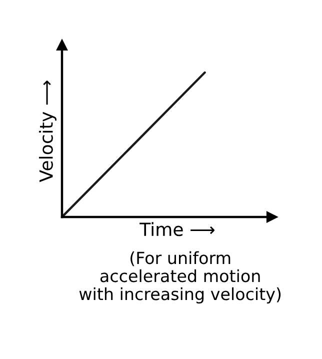  I want to click on y-axis-title: Velocity ⟶, so click(47, 131).